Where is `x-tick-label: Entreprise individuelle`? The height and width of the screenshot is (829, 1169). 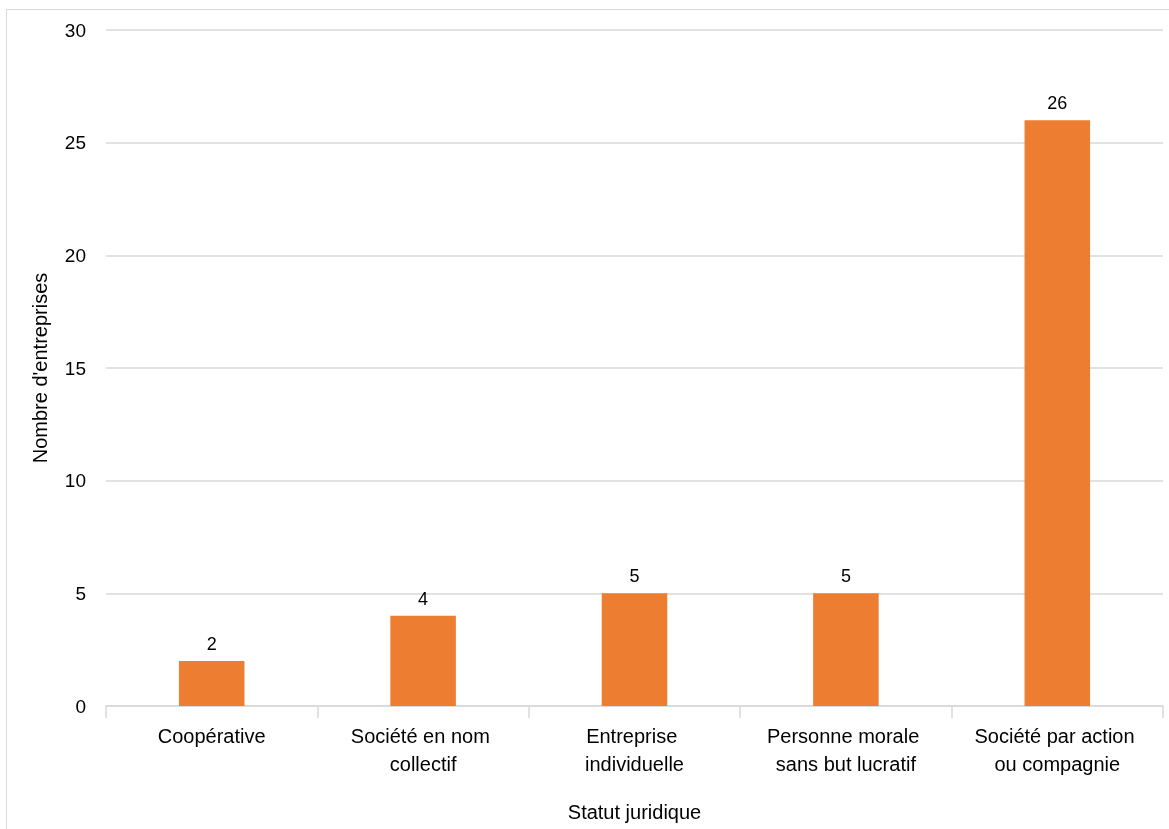 x-tick-label: Entreprise individuelle is located at coordinates (634, 750).